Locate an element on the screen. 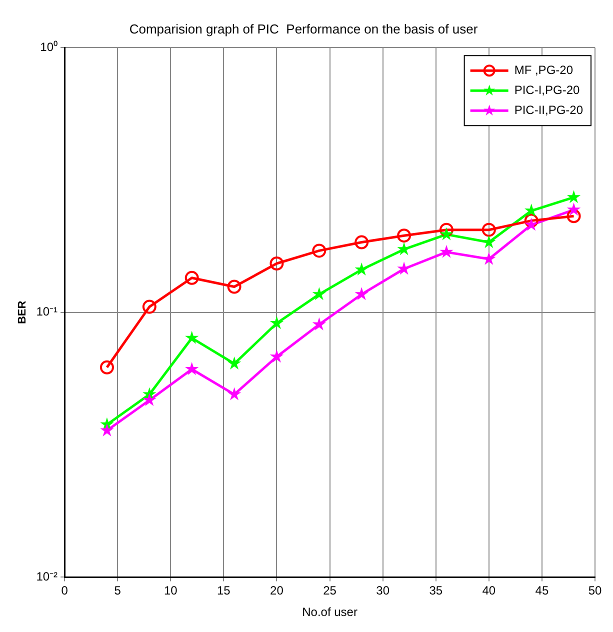 The image size is (613, 632). chart-title: Comparision graph of PIC Performance on the basis of user is located at coordinates (303, 28).